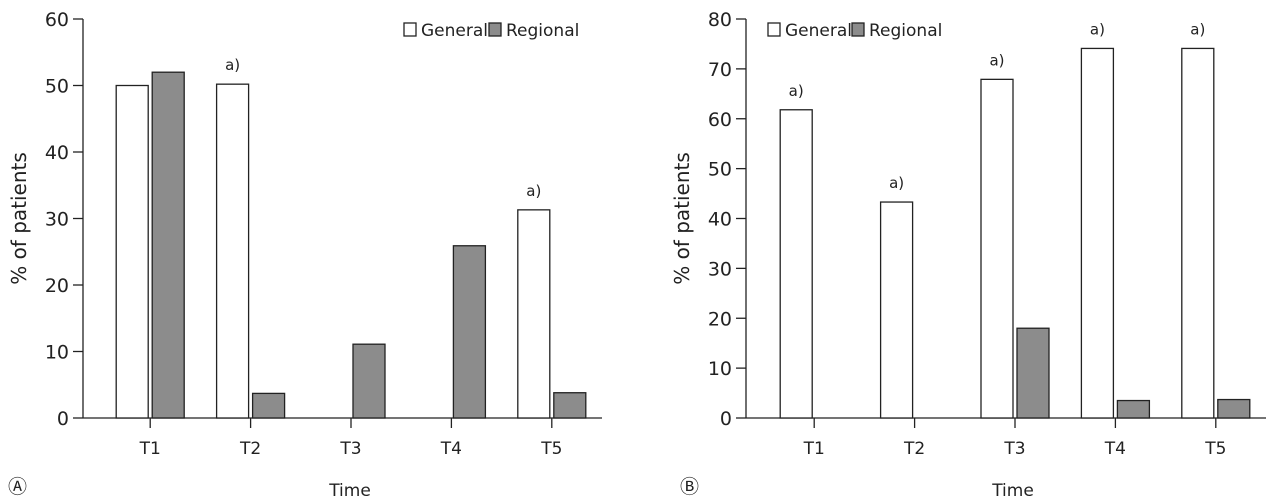 The height and width of the screenshot is (501, 1286). Describe the element at coordinates (689, 487) in the screenshot. I see `panel-letter: Ⓑ` at that location.